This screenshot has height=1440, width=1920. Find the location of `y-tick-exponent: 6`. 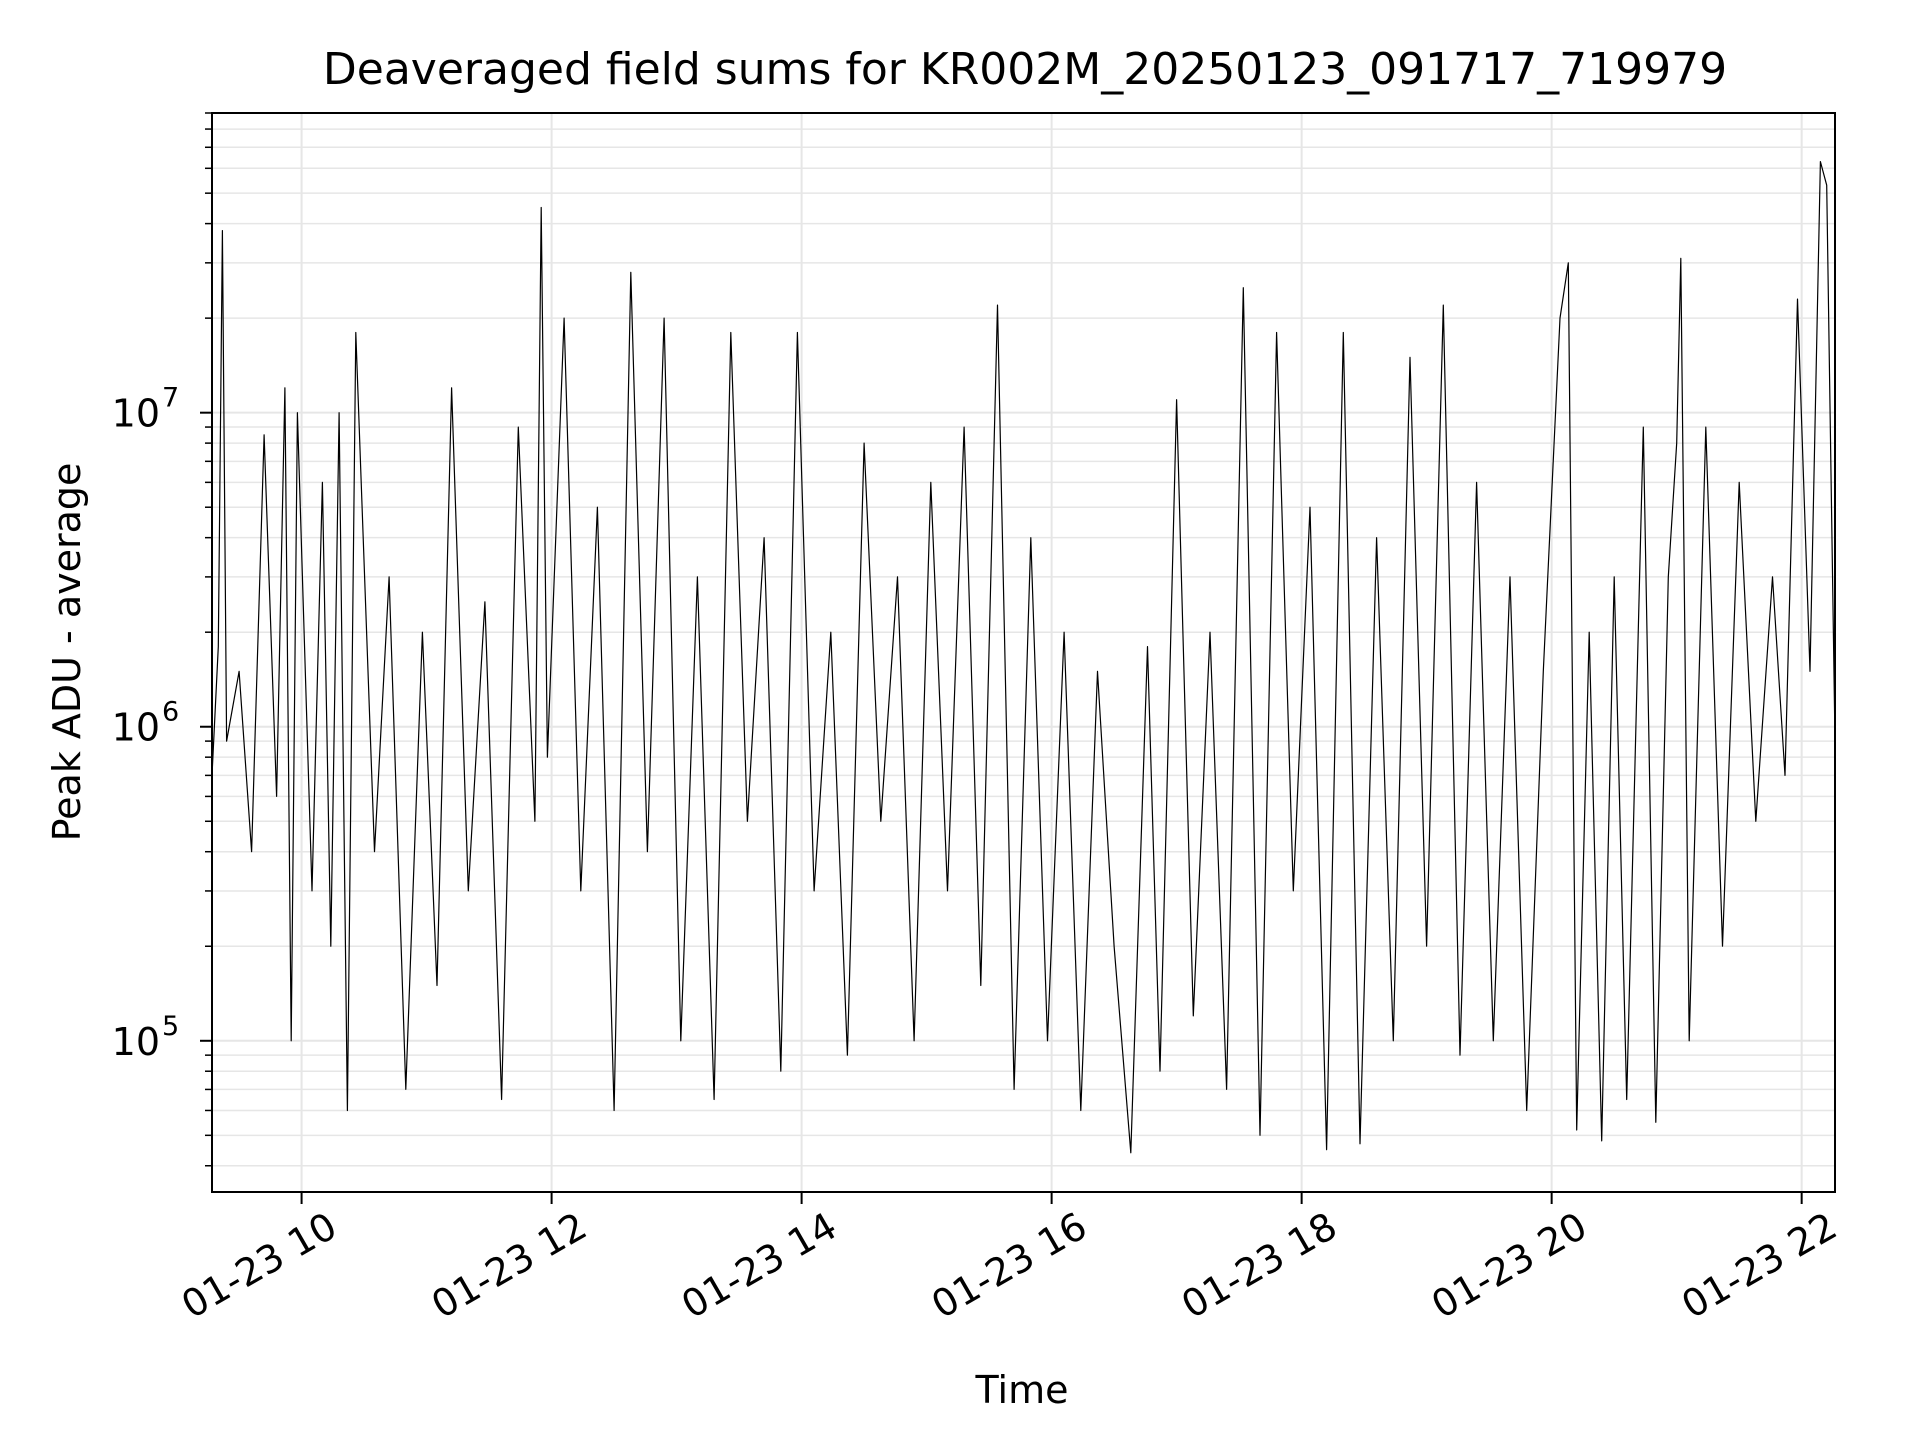

y-tick-exponent: 6 is located at coordinates (170, 712).